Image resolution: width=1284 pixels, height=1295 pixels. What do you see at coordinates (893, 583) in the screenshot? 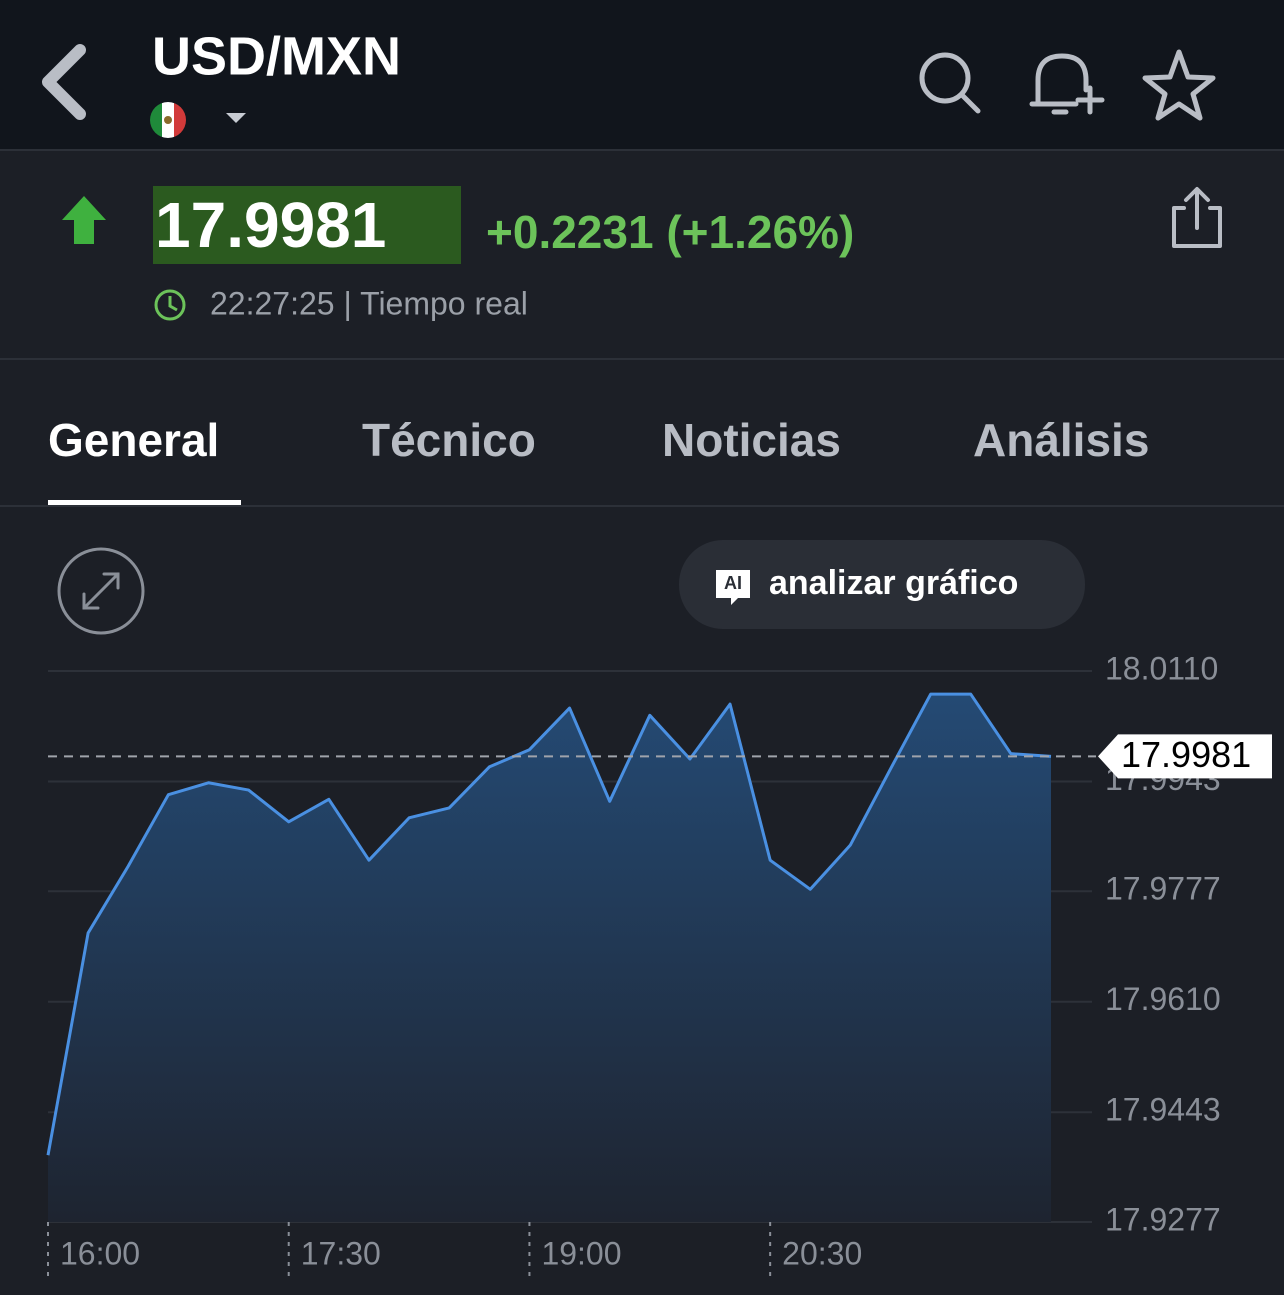
I see `analyze-label: analizar gráfico` at bounding box center [893, 583].